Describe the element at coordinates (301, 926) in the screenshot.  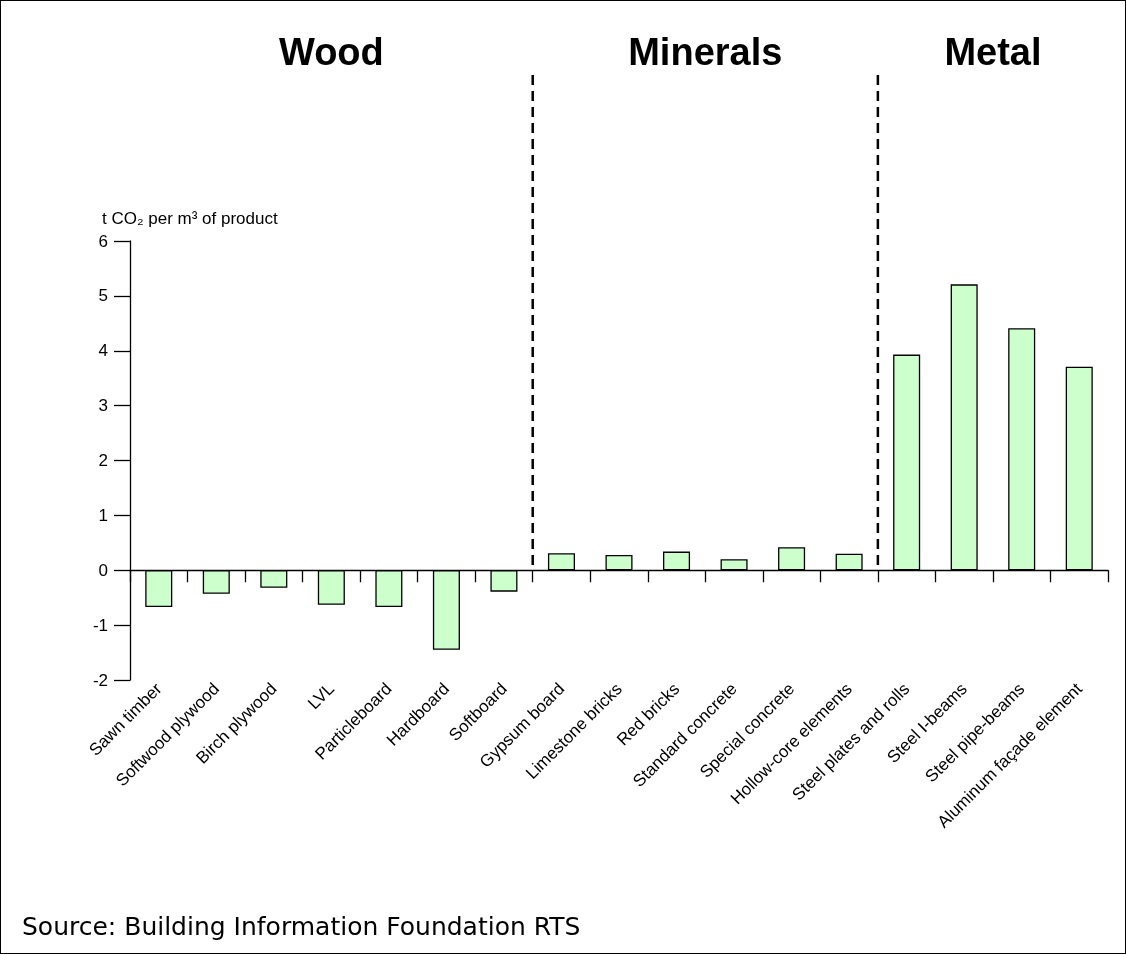
I see `source-note: Source: Building Information Foundation RTS` at that location.